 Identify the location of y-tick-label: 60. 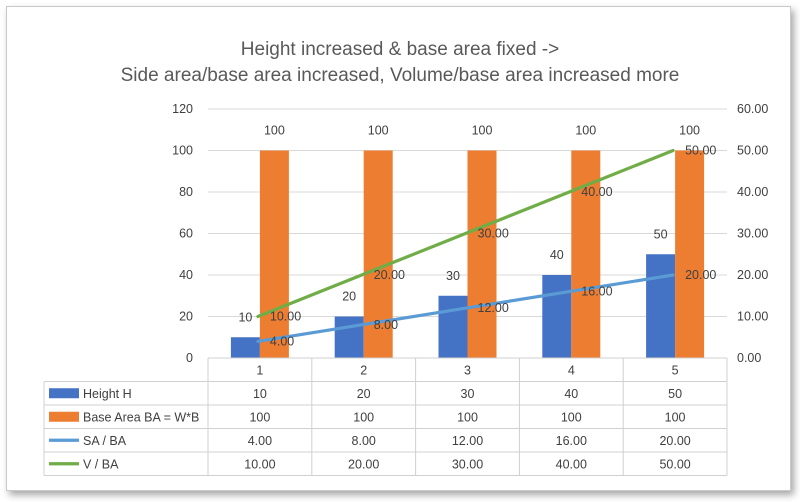
(186, 234).